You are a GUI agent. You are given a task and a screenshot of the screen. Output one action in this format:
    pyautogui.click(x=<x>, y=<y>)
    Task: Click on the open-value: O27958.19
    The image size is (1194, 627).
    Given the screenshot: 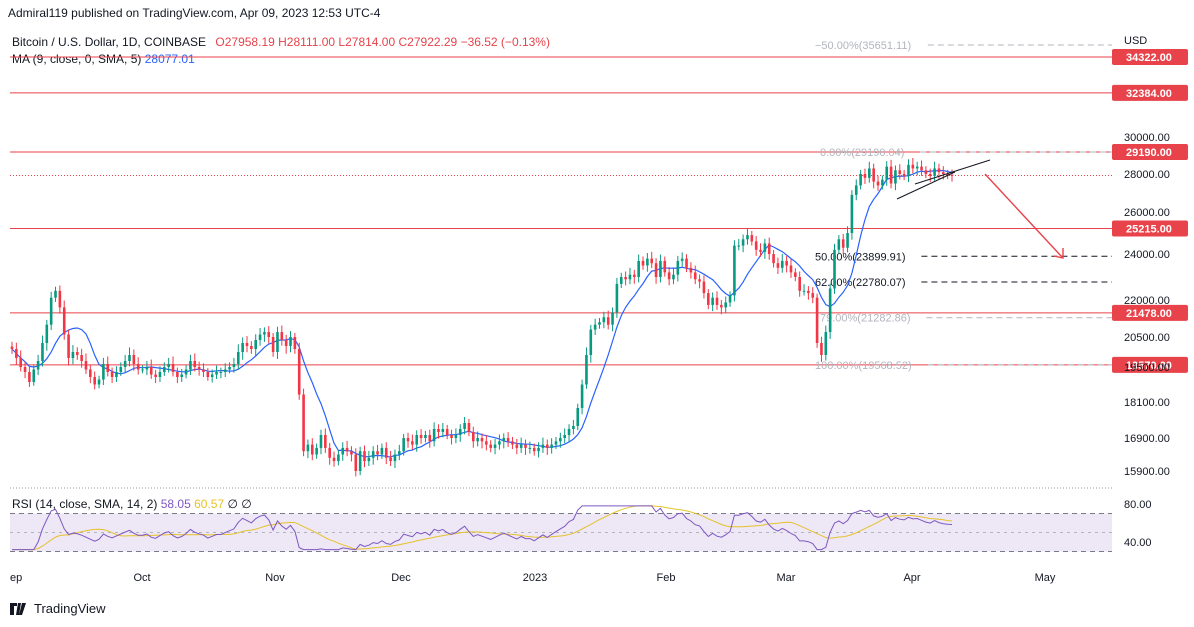 What is the action you would take?
    pyautogui.click(x=245, y=42)
    